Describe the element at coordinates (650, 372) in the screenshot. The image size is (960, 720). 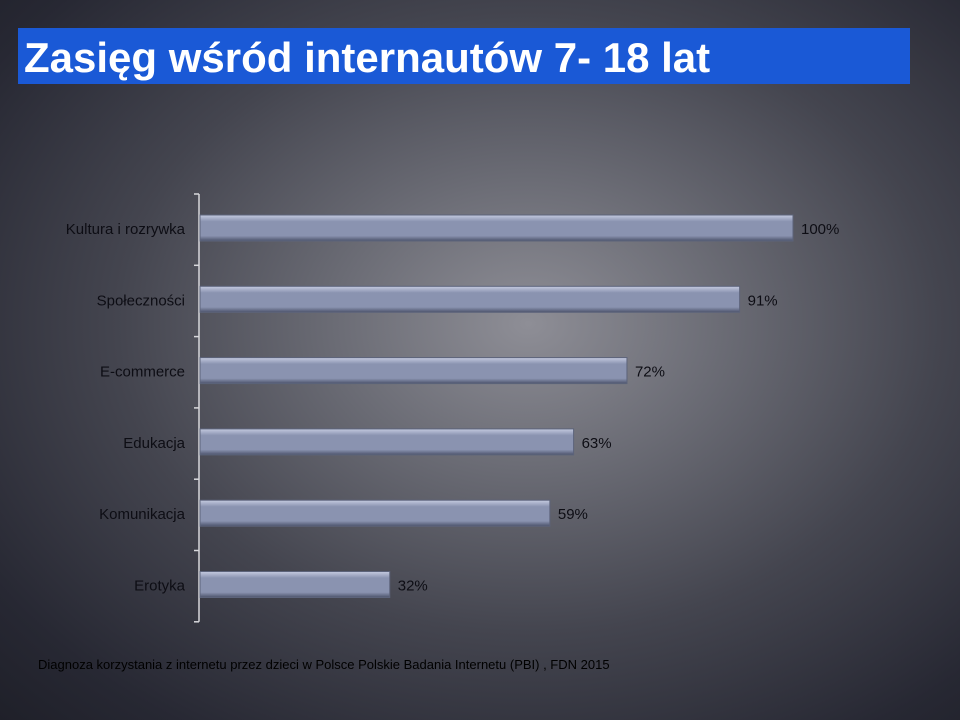
I see `value-label: 72%` at that location.